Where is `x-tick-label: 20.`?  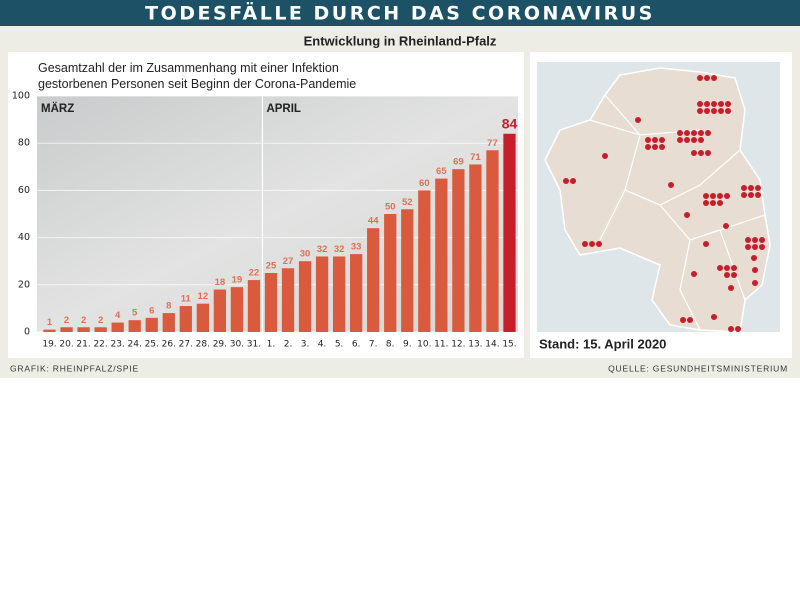 x-tick-label: 20. is located at coordinates (66, 345).